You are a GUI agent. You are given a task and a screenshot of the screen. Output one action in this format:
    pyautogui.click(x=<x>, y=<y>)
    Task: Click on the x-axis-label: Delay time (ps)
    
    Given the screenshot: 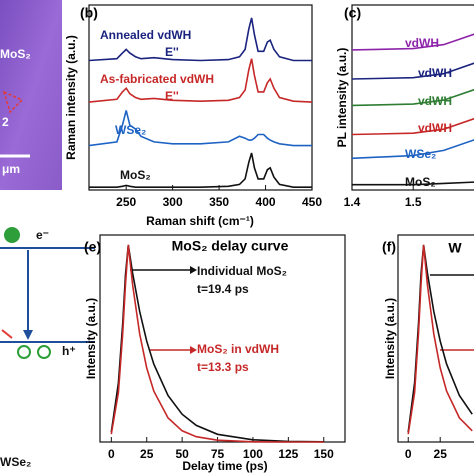 What is the action you would take?
    pyautogui.click(x=224, y=466)
    